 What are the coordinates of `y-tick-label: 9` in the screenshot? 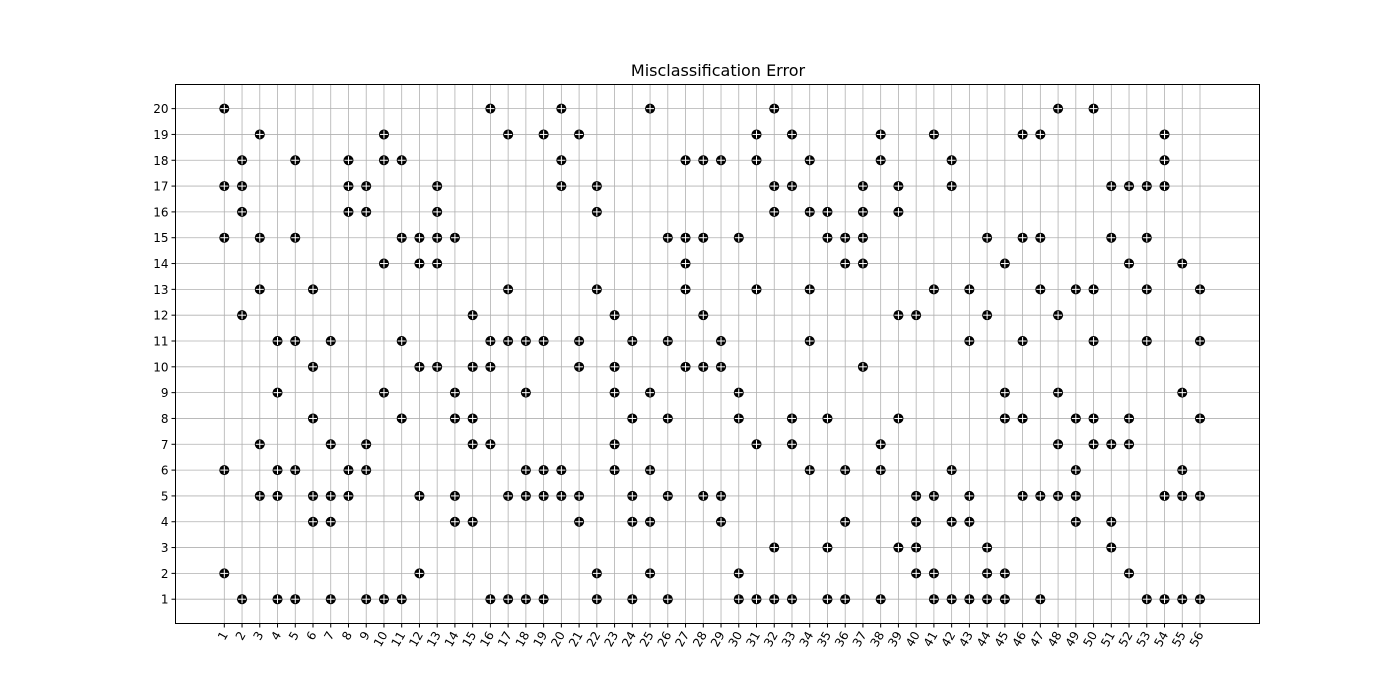 It's located at (165, 393).